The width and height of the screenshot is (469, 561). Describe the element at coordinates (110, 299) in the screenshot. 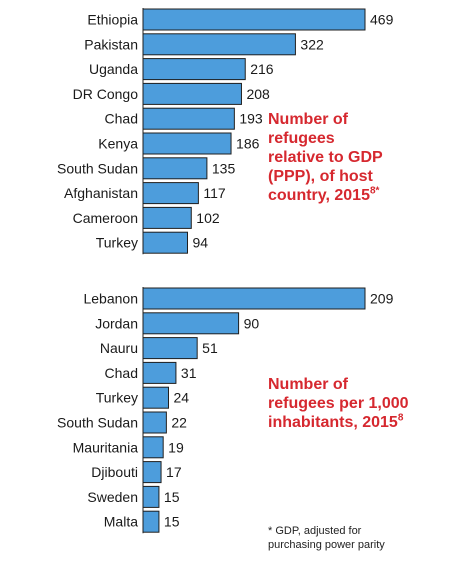

I see `category-label: Lebanon` at that location.